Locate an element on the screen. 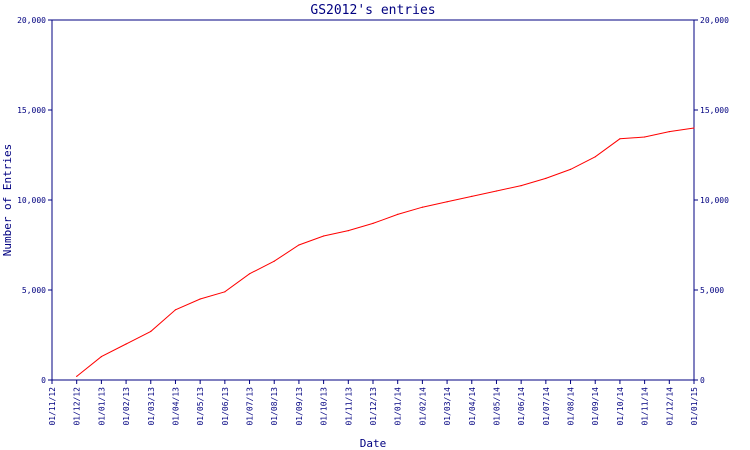  x-tick-label: 01/04/14 is located at coordinates (472, 406).